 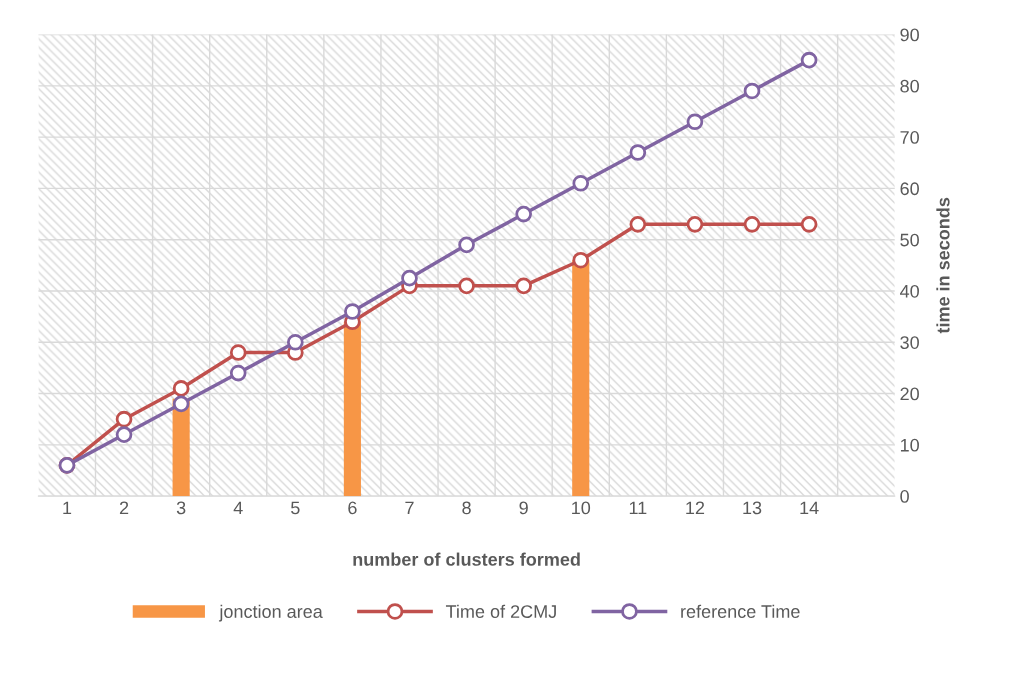 What do you see at coordinates (523, 508) in the screenshot?
I see `x-tick-label: 9` at bounding box center [523, 508].